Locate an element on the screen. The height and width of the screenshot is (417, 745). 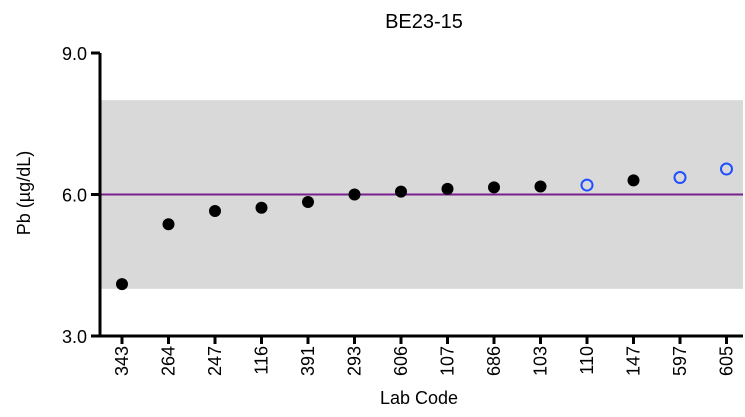
x-tick-label: 605 is located at coordinates (727, 361).